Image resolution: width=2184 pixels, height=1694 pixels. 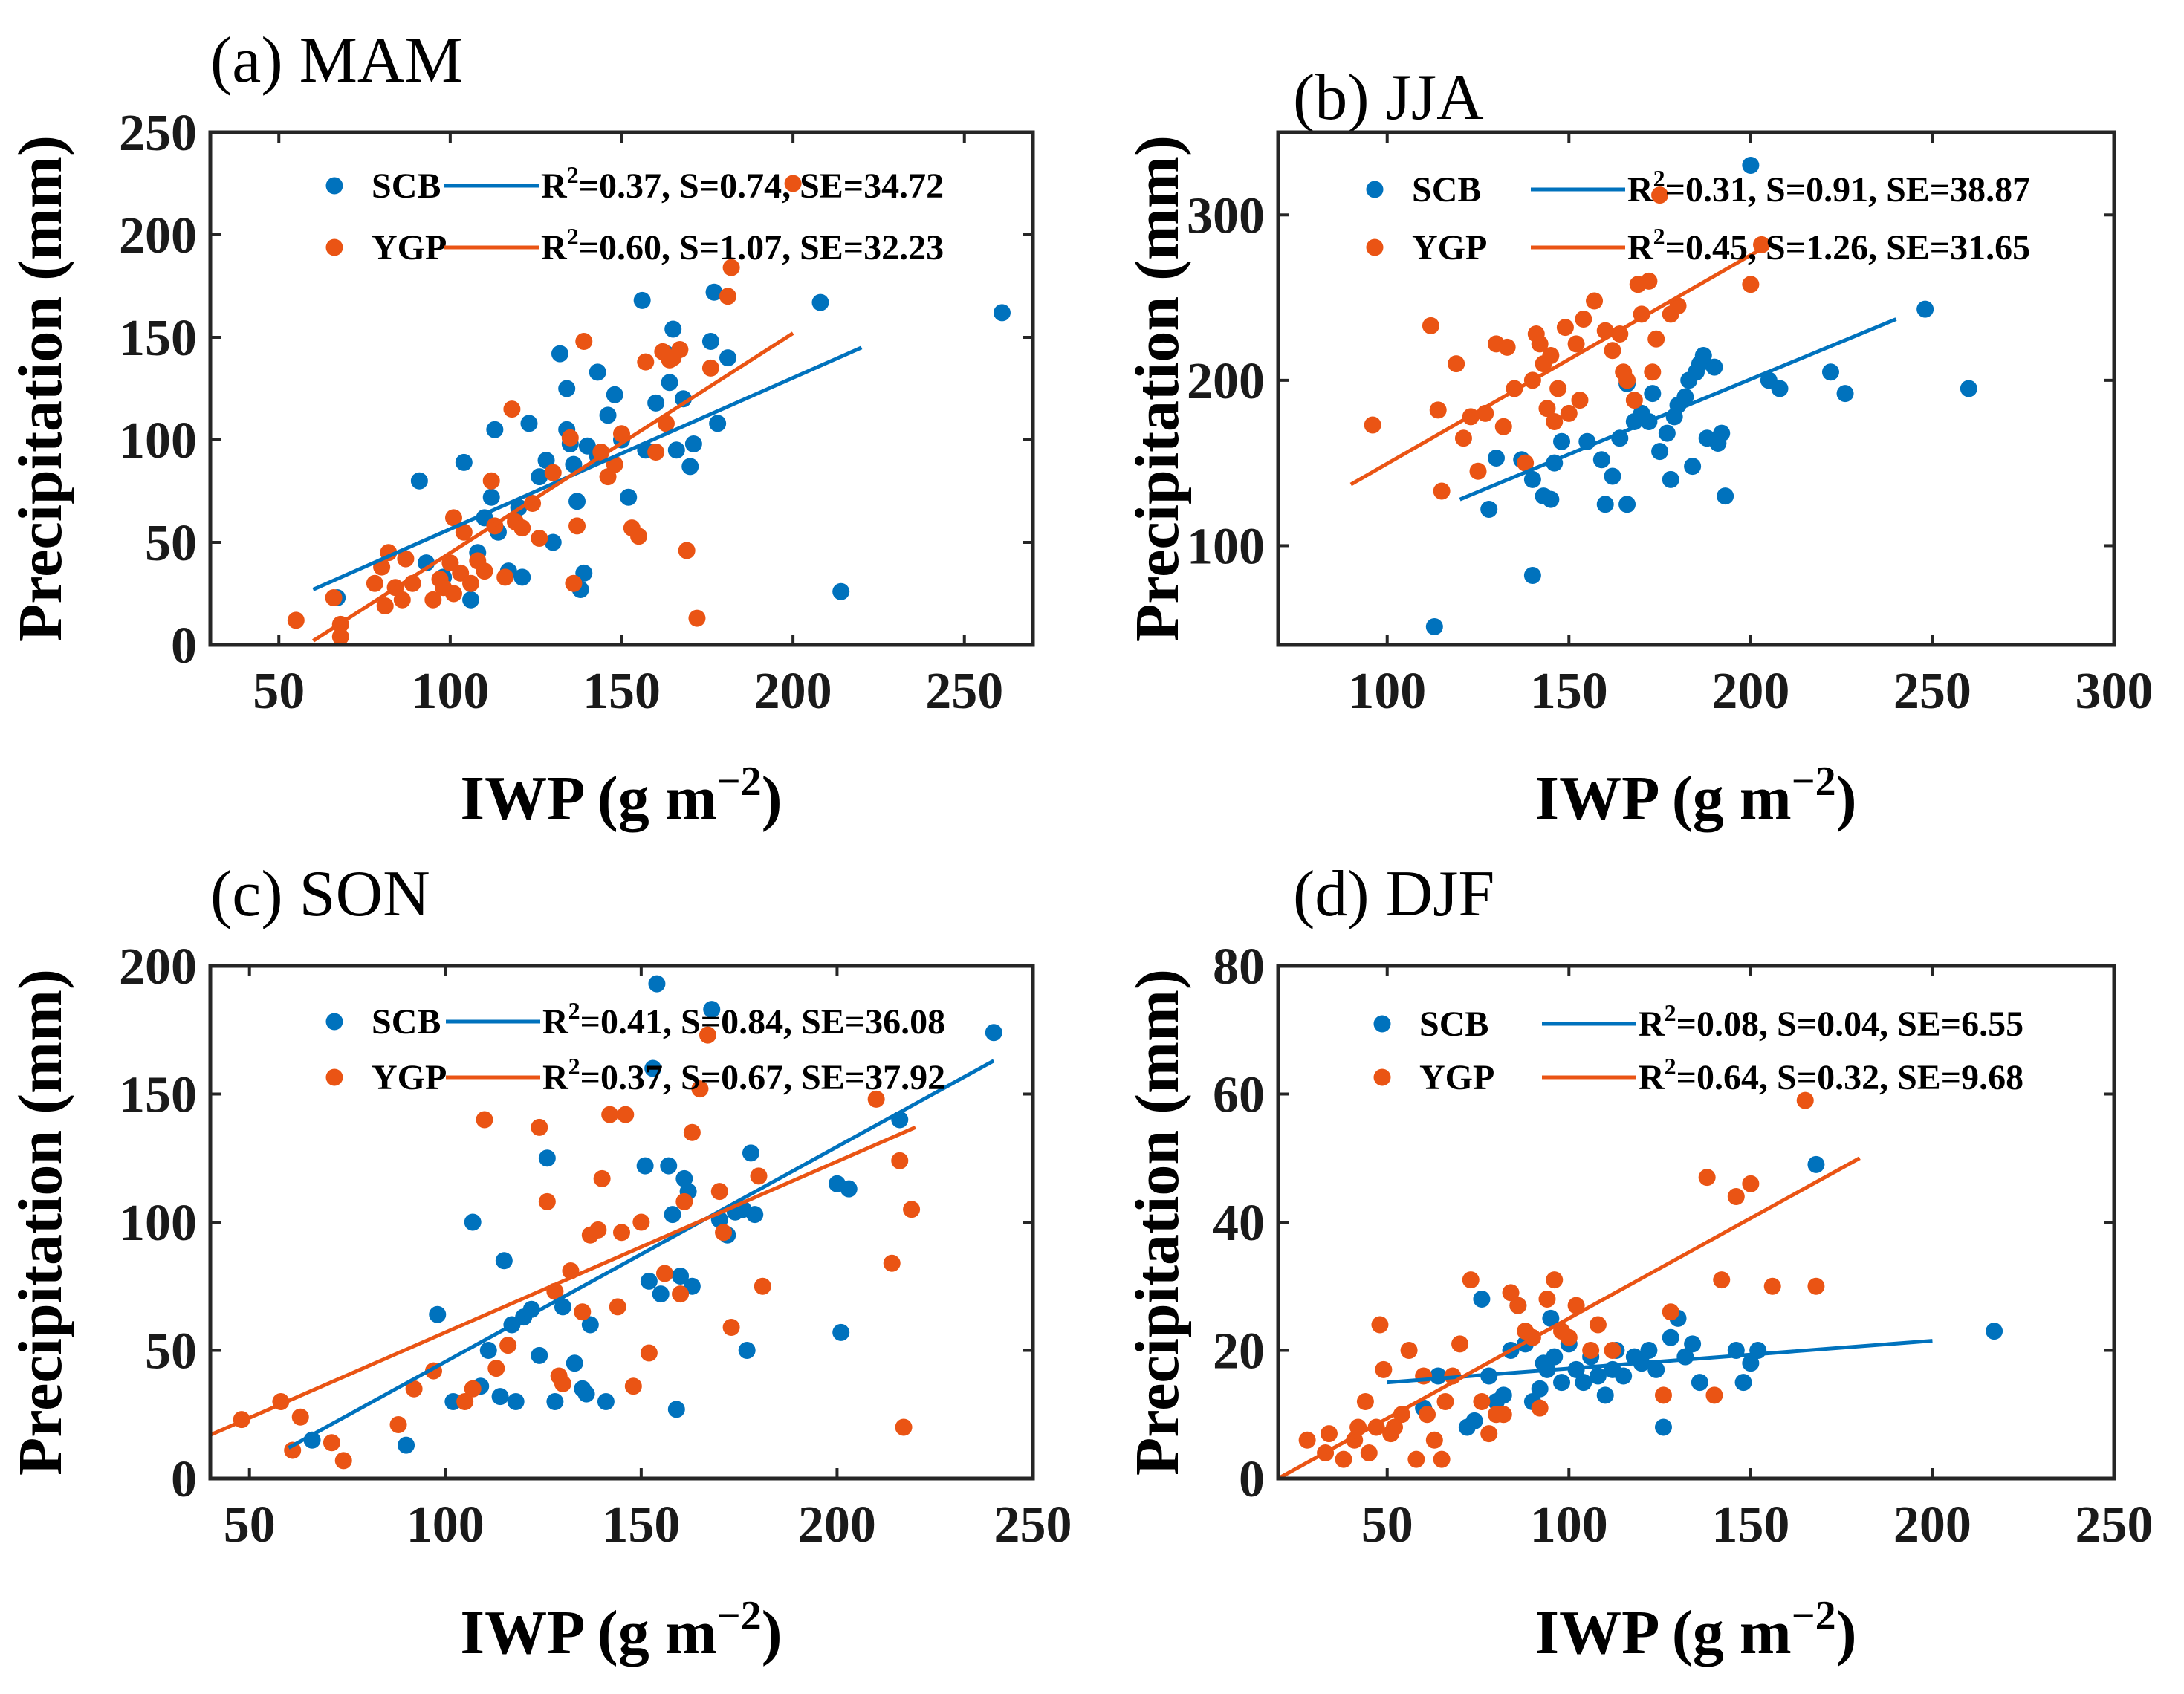 I want to click on x-tick-label: 250, so click(x=964, y=691).